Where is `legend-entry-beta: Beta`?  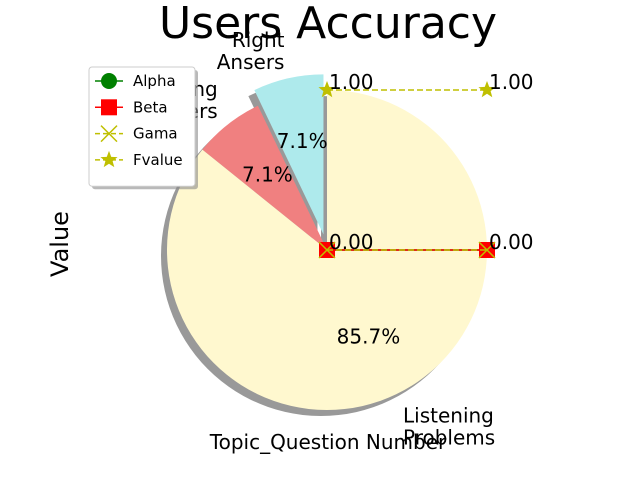 legend-entry-beta: Beta is located at coordinates (131, 107).